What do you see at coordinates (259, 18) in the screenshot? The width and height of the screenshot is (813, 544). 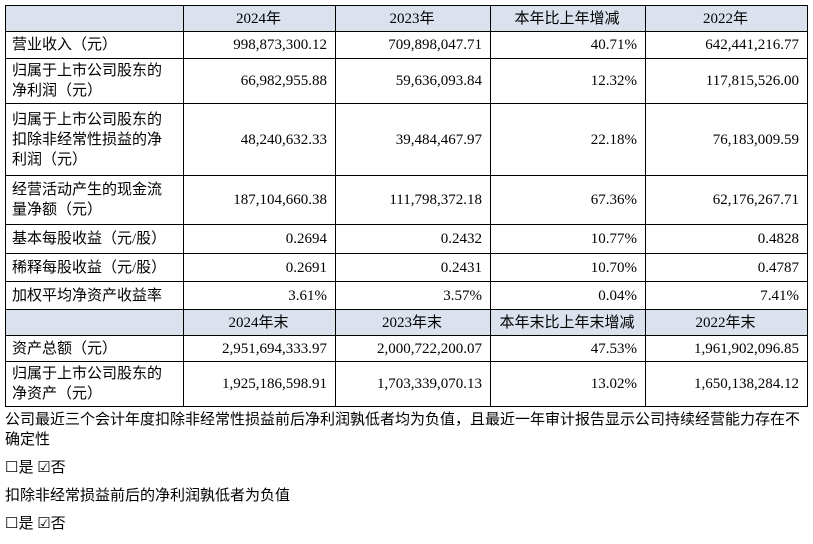 I see `header-cell: 2024年` at bounding box center [259, 18].